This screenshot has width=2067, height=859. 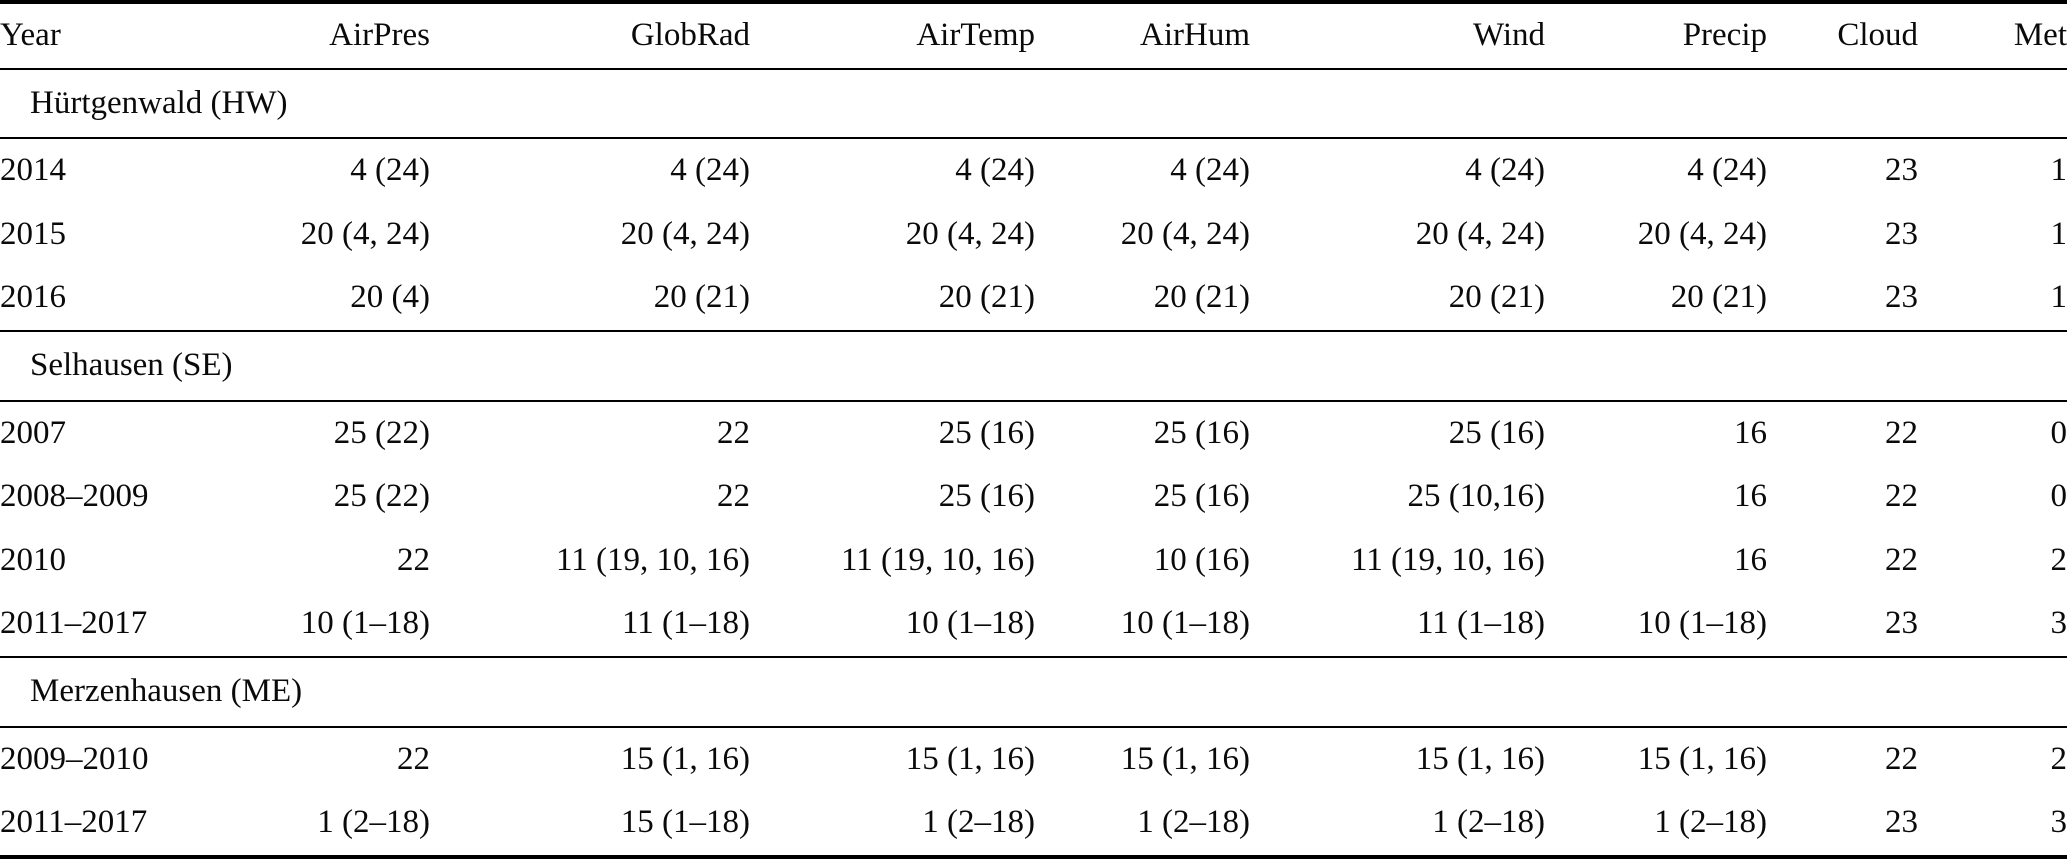 I want to click on table-row: 2007 25 (22) 22 25 (16) 25 (16) 25 (16) 16 22 0, so click(x=1033, y=433).